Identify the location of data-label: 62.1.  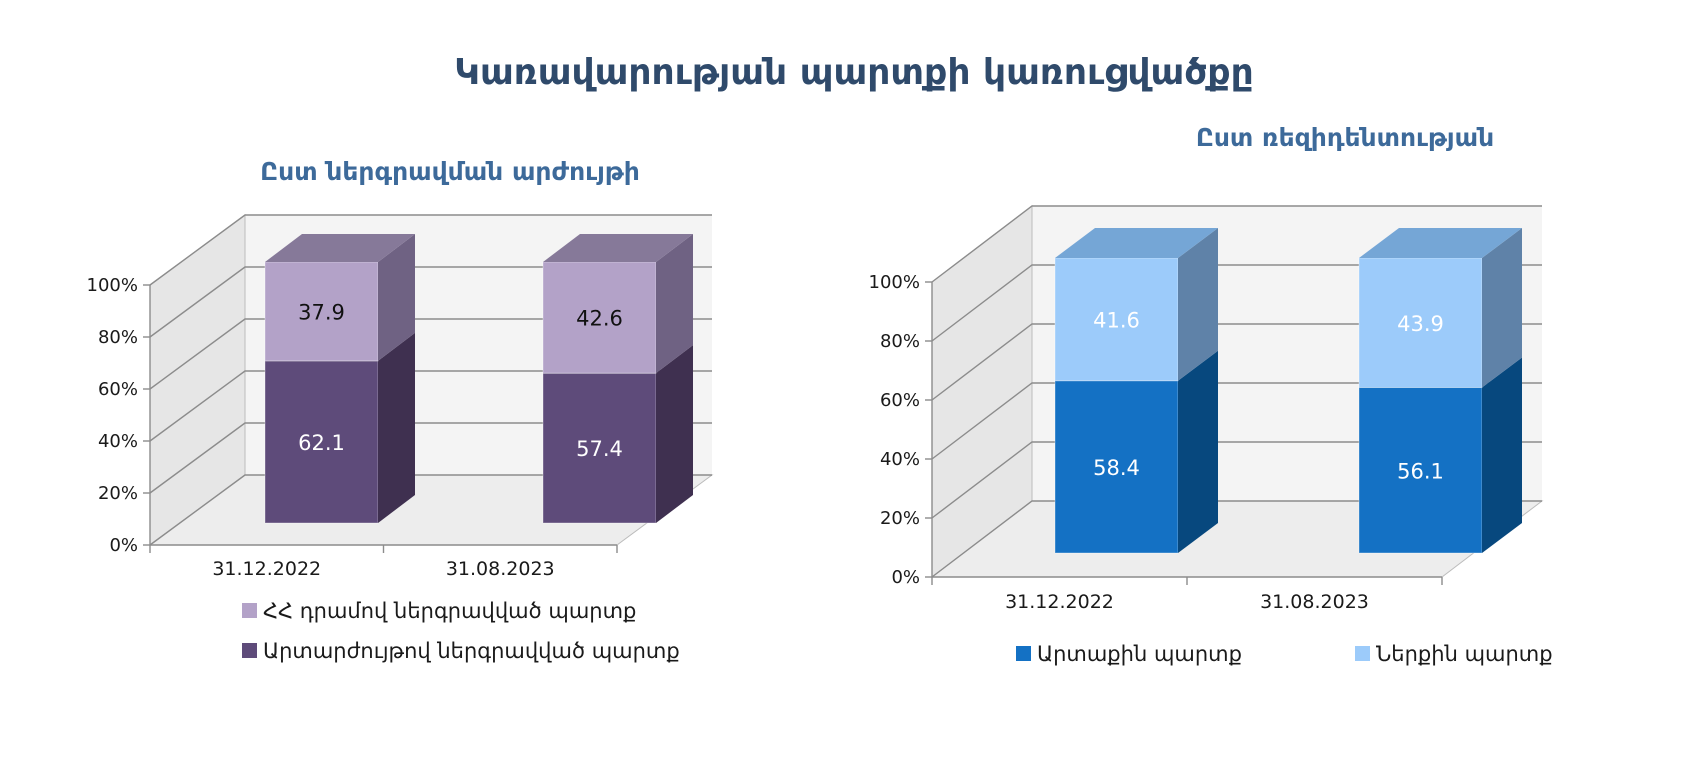
(321, 443).